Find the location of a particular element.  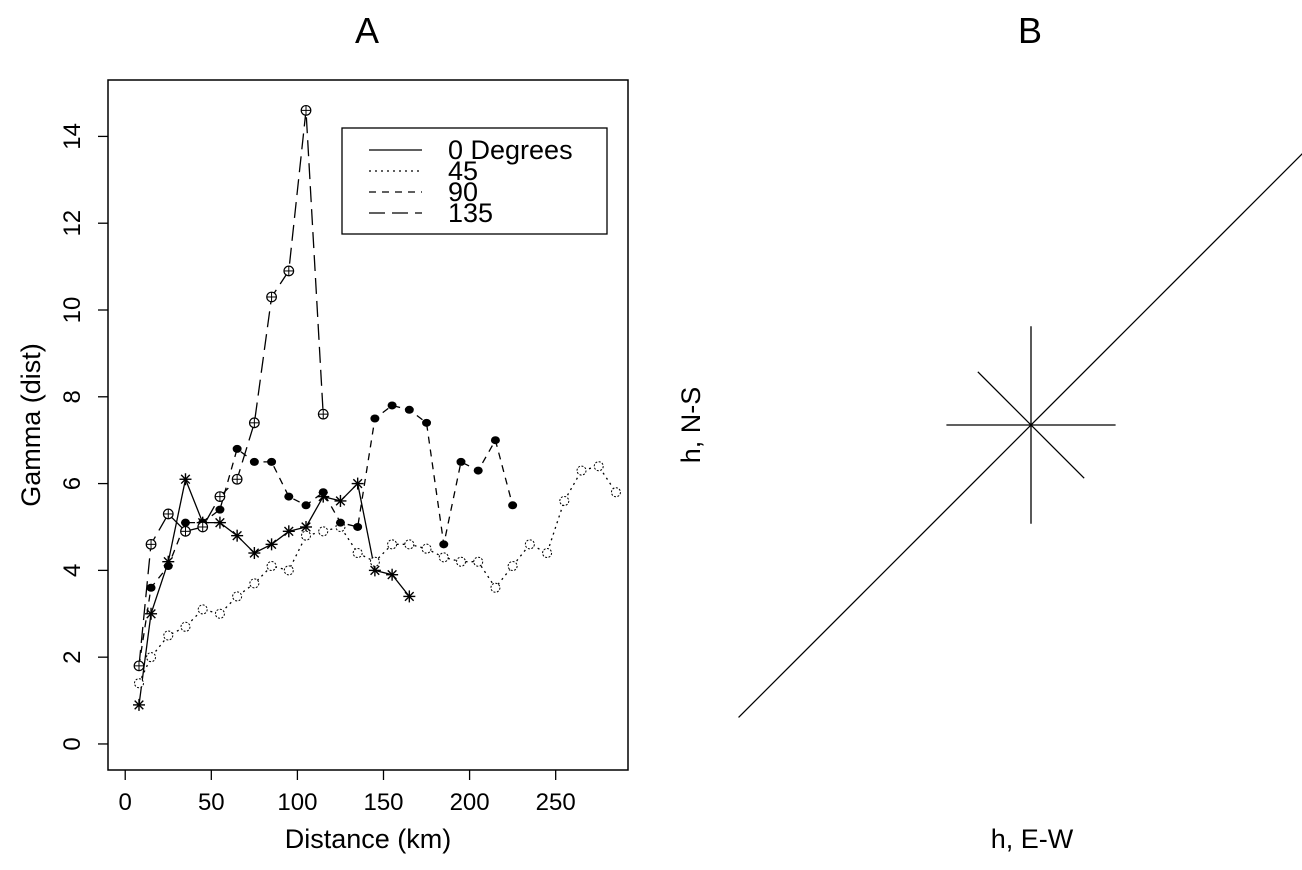

legend-entry-label: 45 is located at coordinates (463, 171).